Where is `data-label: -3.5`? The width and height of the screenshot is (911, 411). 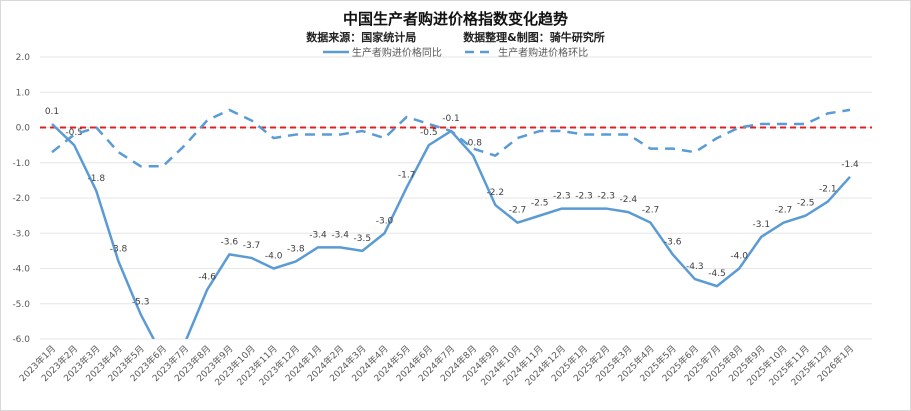 data-label: -3.5 is located at coordinates (363, 239).